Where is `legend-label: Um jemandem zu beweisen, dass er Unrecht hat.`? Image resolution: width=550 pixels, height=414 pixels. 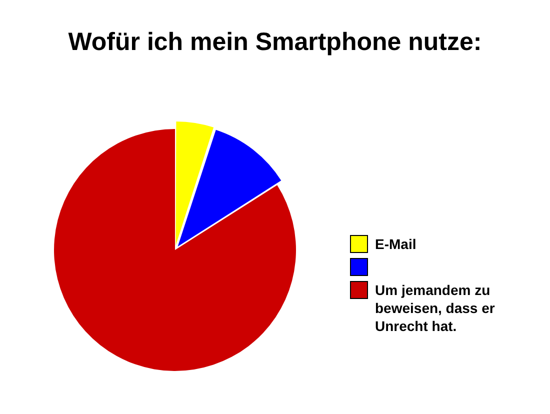
legend-label: Um jemandem zu beweisen, dass er Unrecht hat. is located at coordinates (435, 308).